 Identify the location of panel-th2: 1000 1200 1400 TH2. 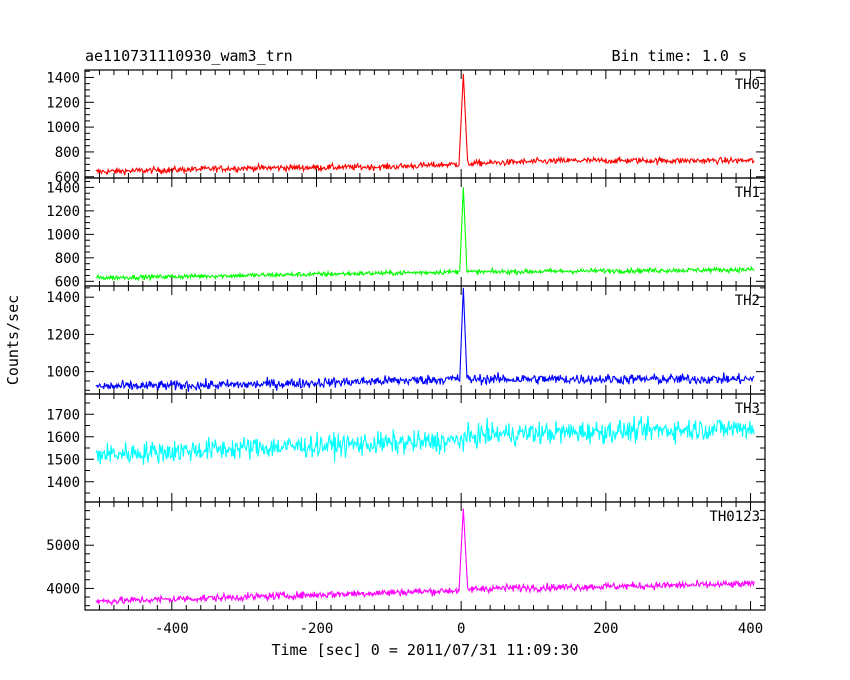
(406, 340).